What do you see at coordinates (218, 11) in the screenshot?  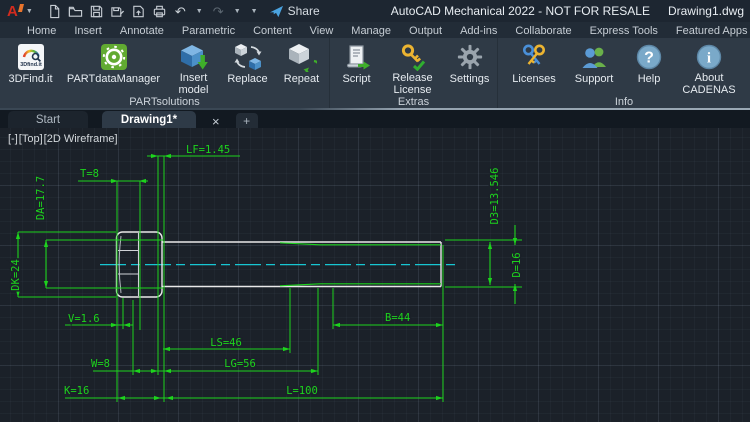 I see `redo-icon: ↷` at bounding box center [218, 11].